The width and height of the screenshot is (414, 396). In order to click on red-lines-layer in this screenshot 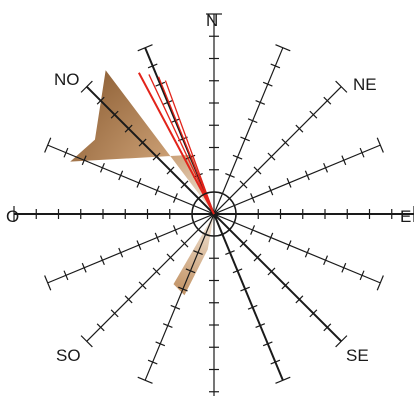, I will do `click(176, 143)`.